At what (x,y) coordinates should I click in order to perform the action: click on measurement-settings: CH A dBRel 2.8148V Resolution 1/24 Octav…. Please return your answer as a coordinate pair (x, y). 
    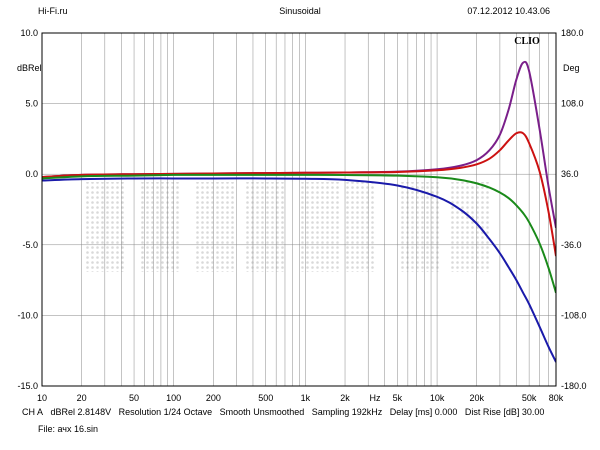
    Looking at the image, I should click on (283, 412).